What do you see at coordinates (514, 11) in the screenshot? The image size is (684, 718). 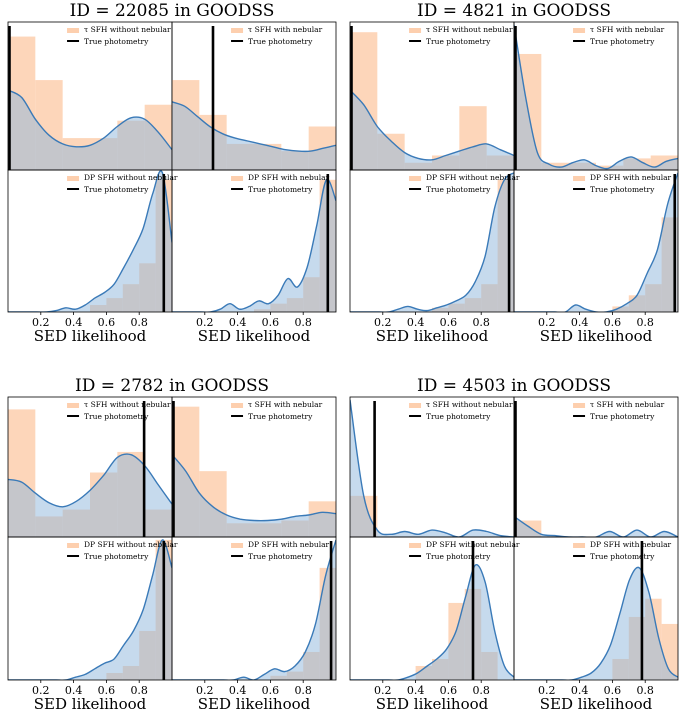 I see `chart-title: ID = 4821 in GOODSS` at bounding box center [514, 11].